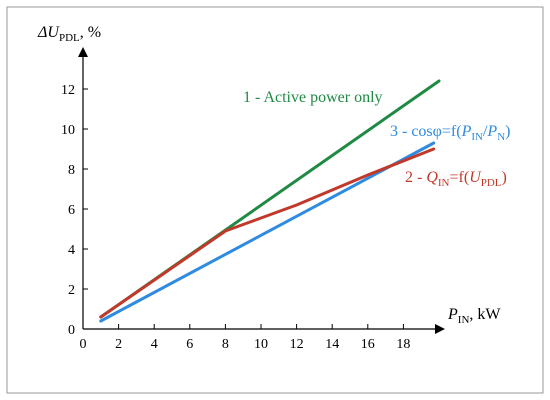  What do you see at coordinates (460, 177) in the screenshot?
I see `label-part: =f(` at bounding box center [460, 177].